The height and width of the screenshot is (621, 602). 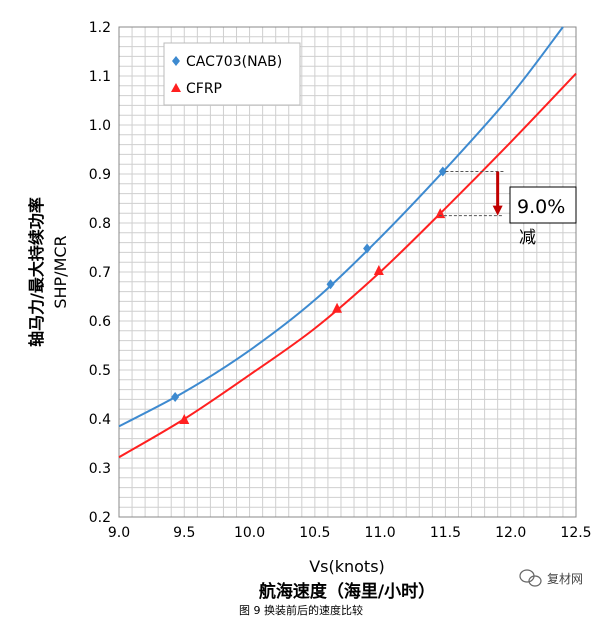 What do you see at coordinates (100, 77) in the screenshot?
I see `y-tick-label: 1.1` at bounding box center [100, 77].